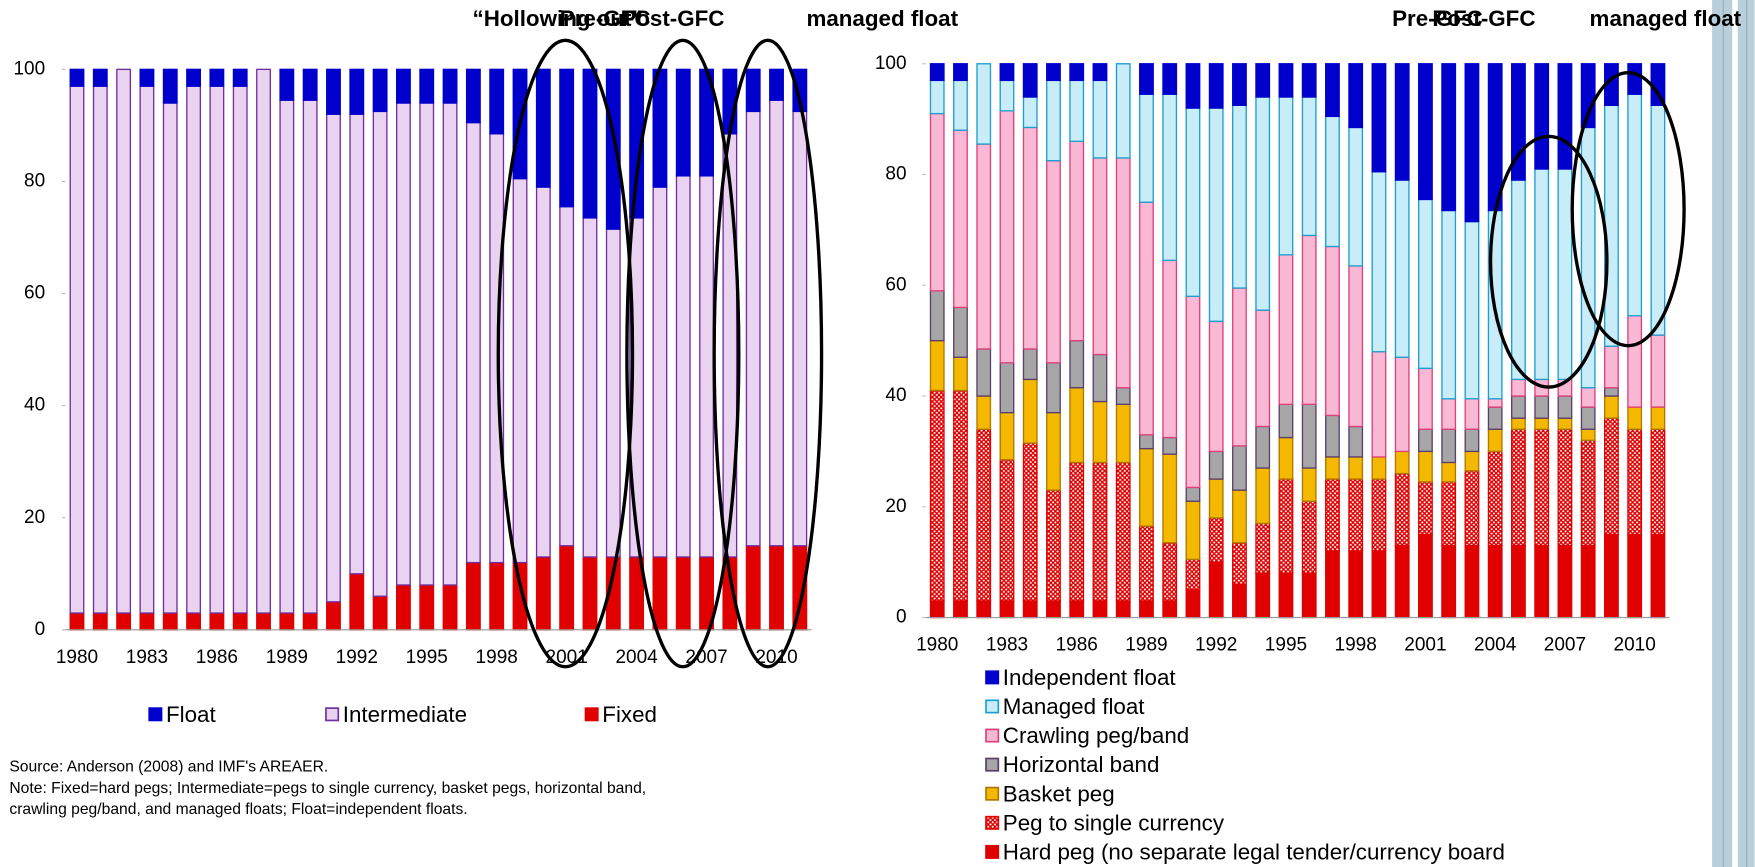  I want to click on y-tick-label: 100, so click(29, 68).